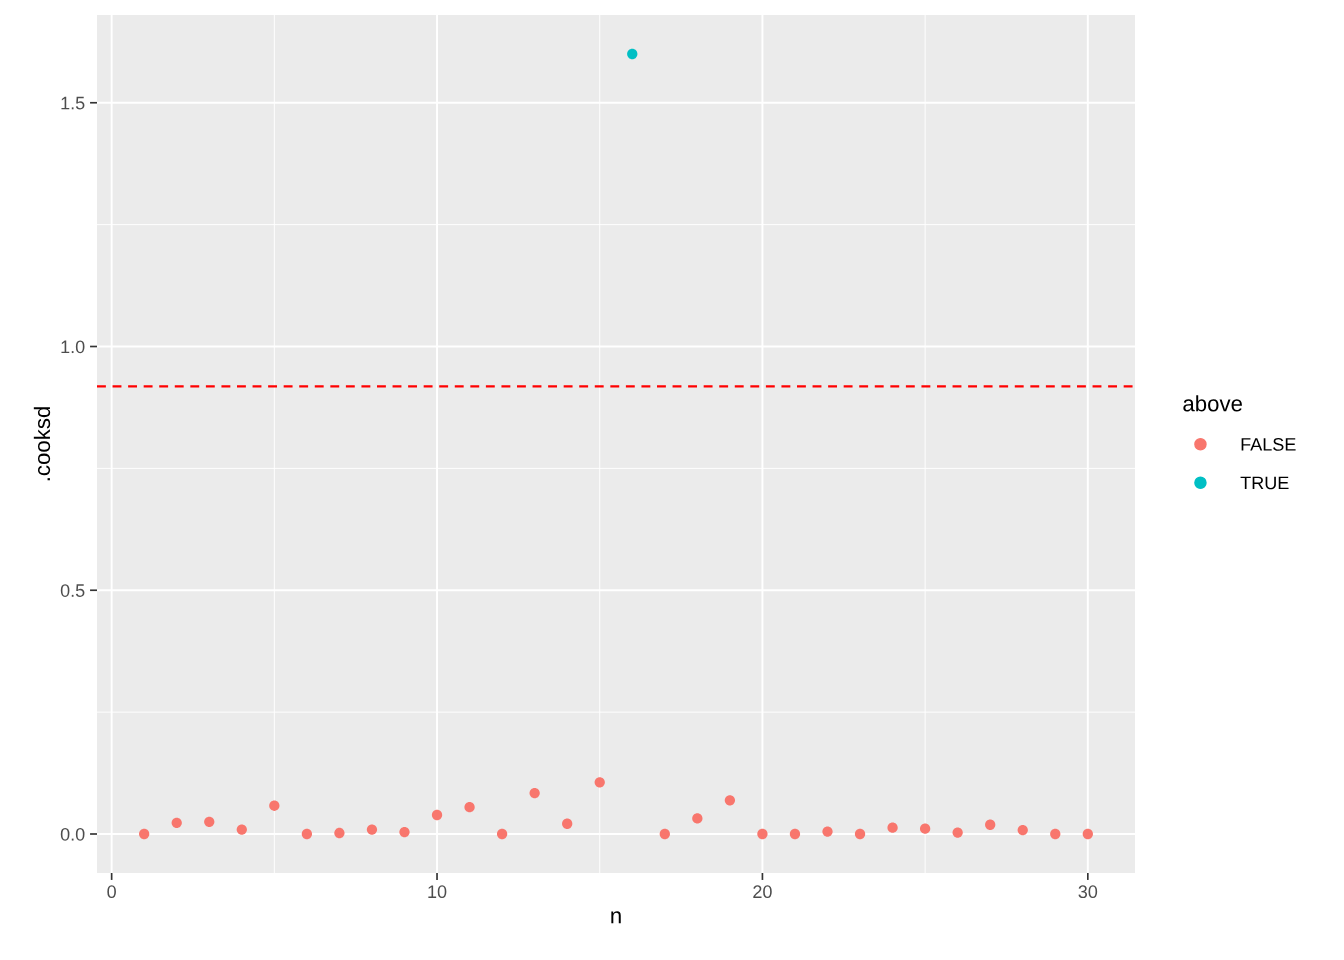 The width and height of the screenshot is (1344, 960). Describe the element at coordinates (1088, 892) in the screenshot. I see `x-tick-label: 30` at that location.